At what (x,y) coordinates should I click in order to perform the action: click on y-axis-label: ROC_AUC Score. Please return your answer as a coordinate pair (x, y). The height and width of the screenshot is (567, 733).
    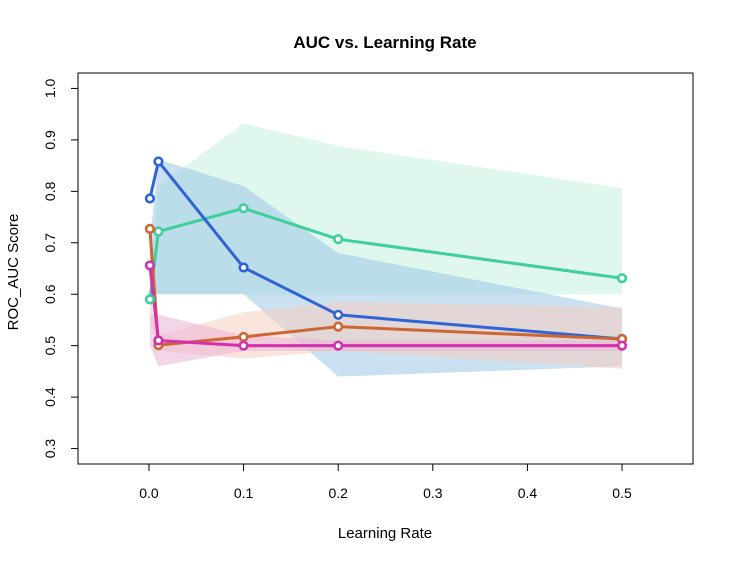
    Looking at the image, I should click on (13, 272).